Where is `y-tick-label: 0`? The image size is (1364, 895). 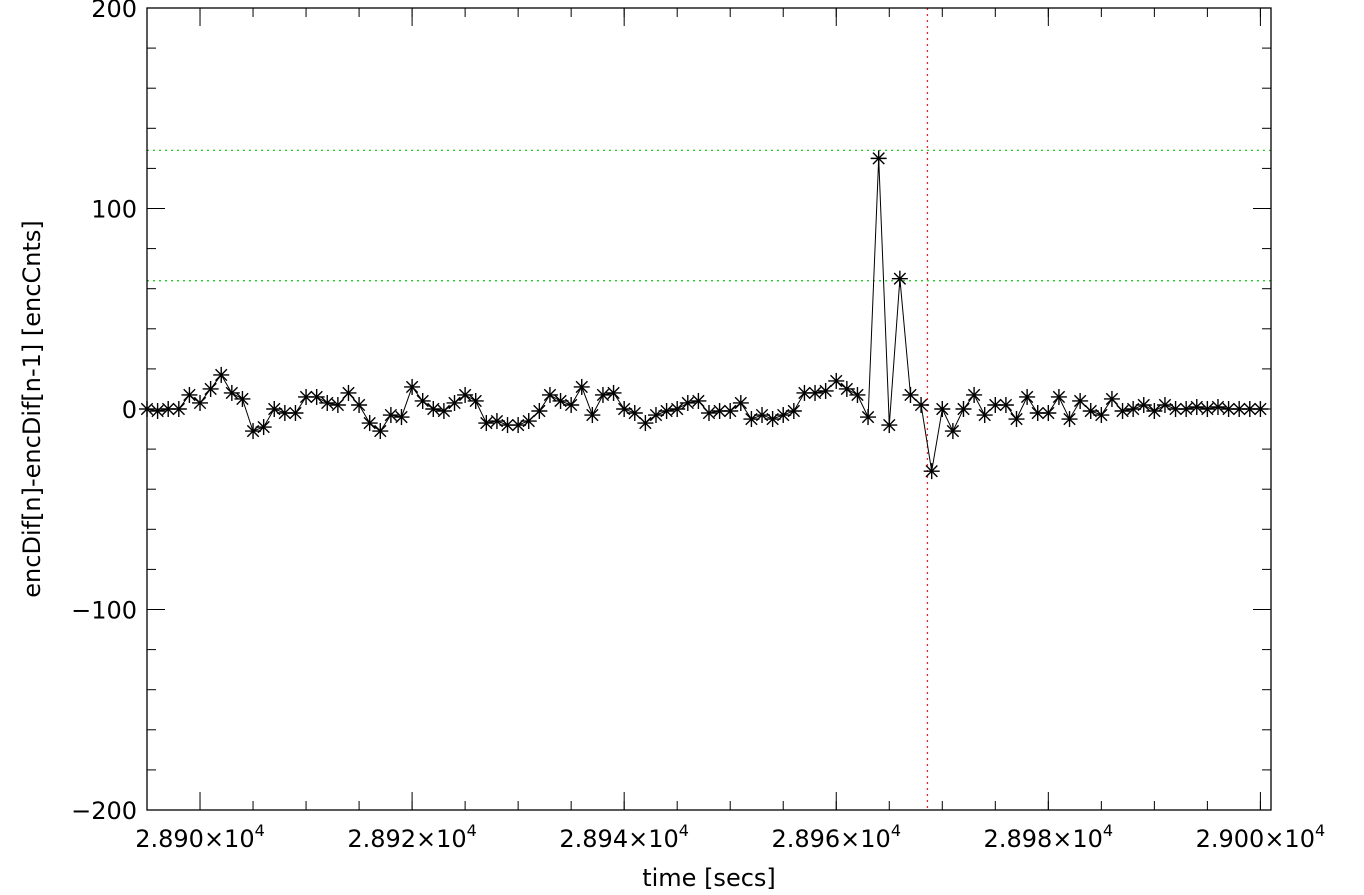 y-tick-label: 0 is located at coordinates (129, 410).